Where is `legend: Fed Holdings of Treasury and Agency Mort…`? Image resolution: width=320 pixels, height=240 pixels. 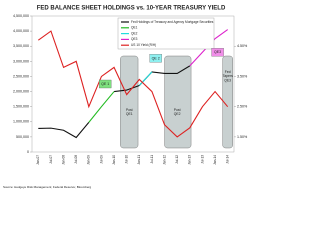
legend: Fed Holdings of Treasury and Agency Mort… is located at coordinates (166, 33).